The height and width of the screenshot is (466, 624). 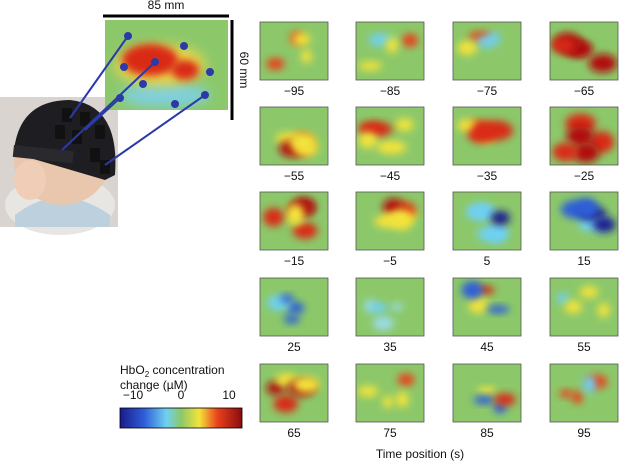 What do you see at coordinates (584, 433) in the screenshot?
I see `time-label: 95` at bounding box center [584, 433].